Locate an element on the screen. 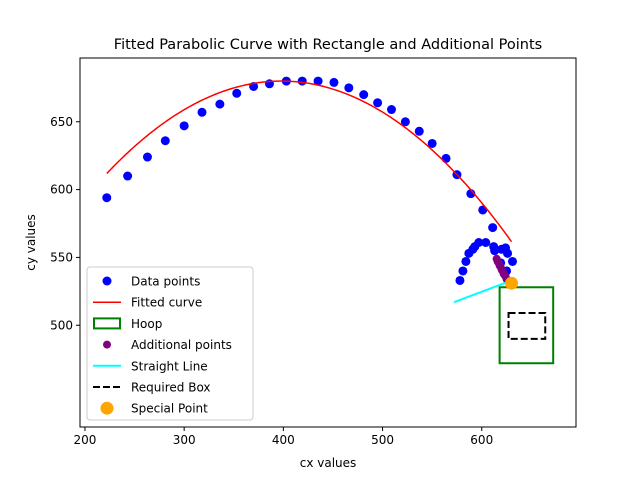 The width and height of the screenshot is (640, 480). x-axis-label: cx values is located at coordinates (328, 463).